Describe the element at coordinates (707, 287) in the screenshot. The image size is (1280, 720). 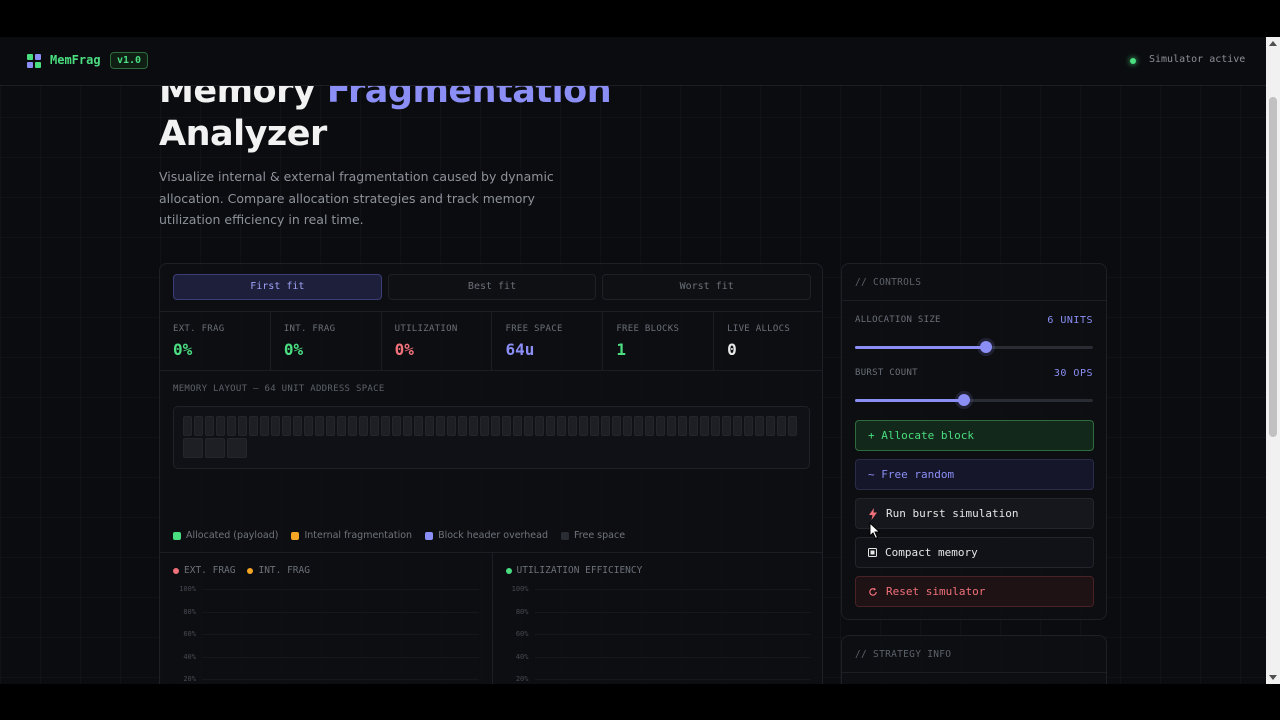
I see `tab-worst-fit: Worst fit` at that location.